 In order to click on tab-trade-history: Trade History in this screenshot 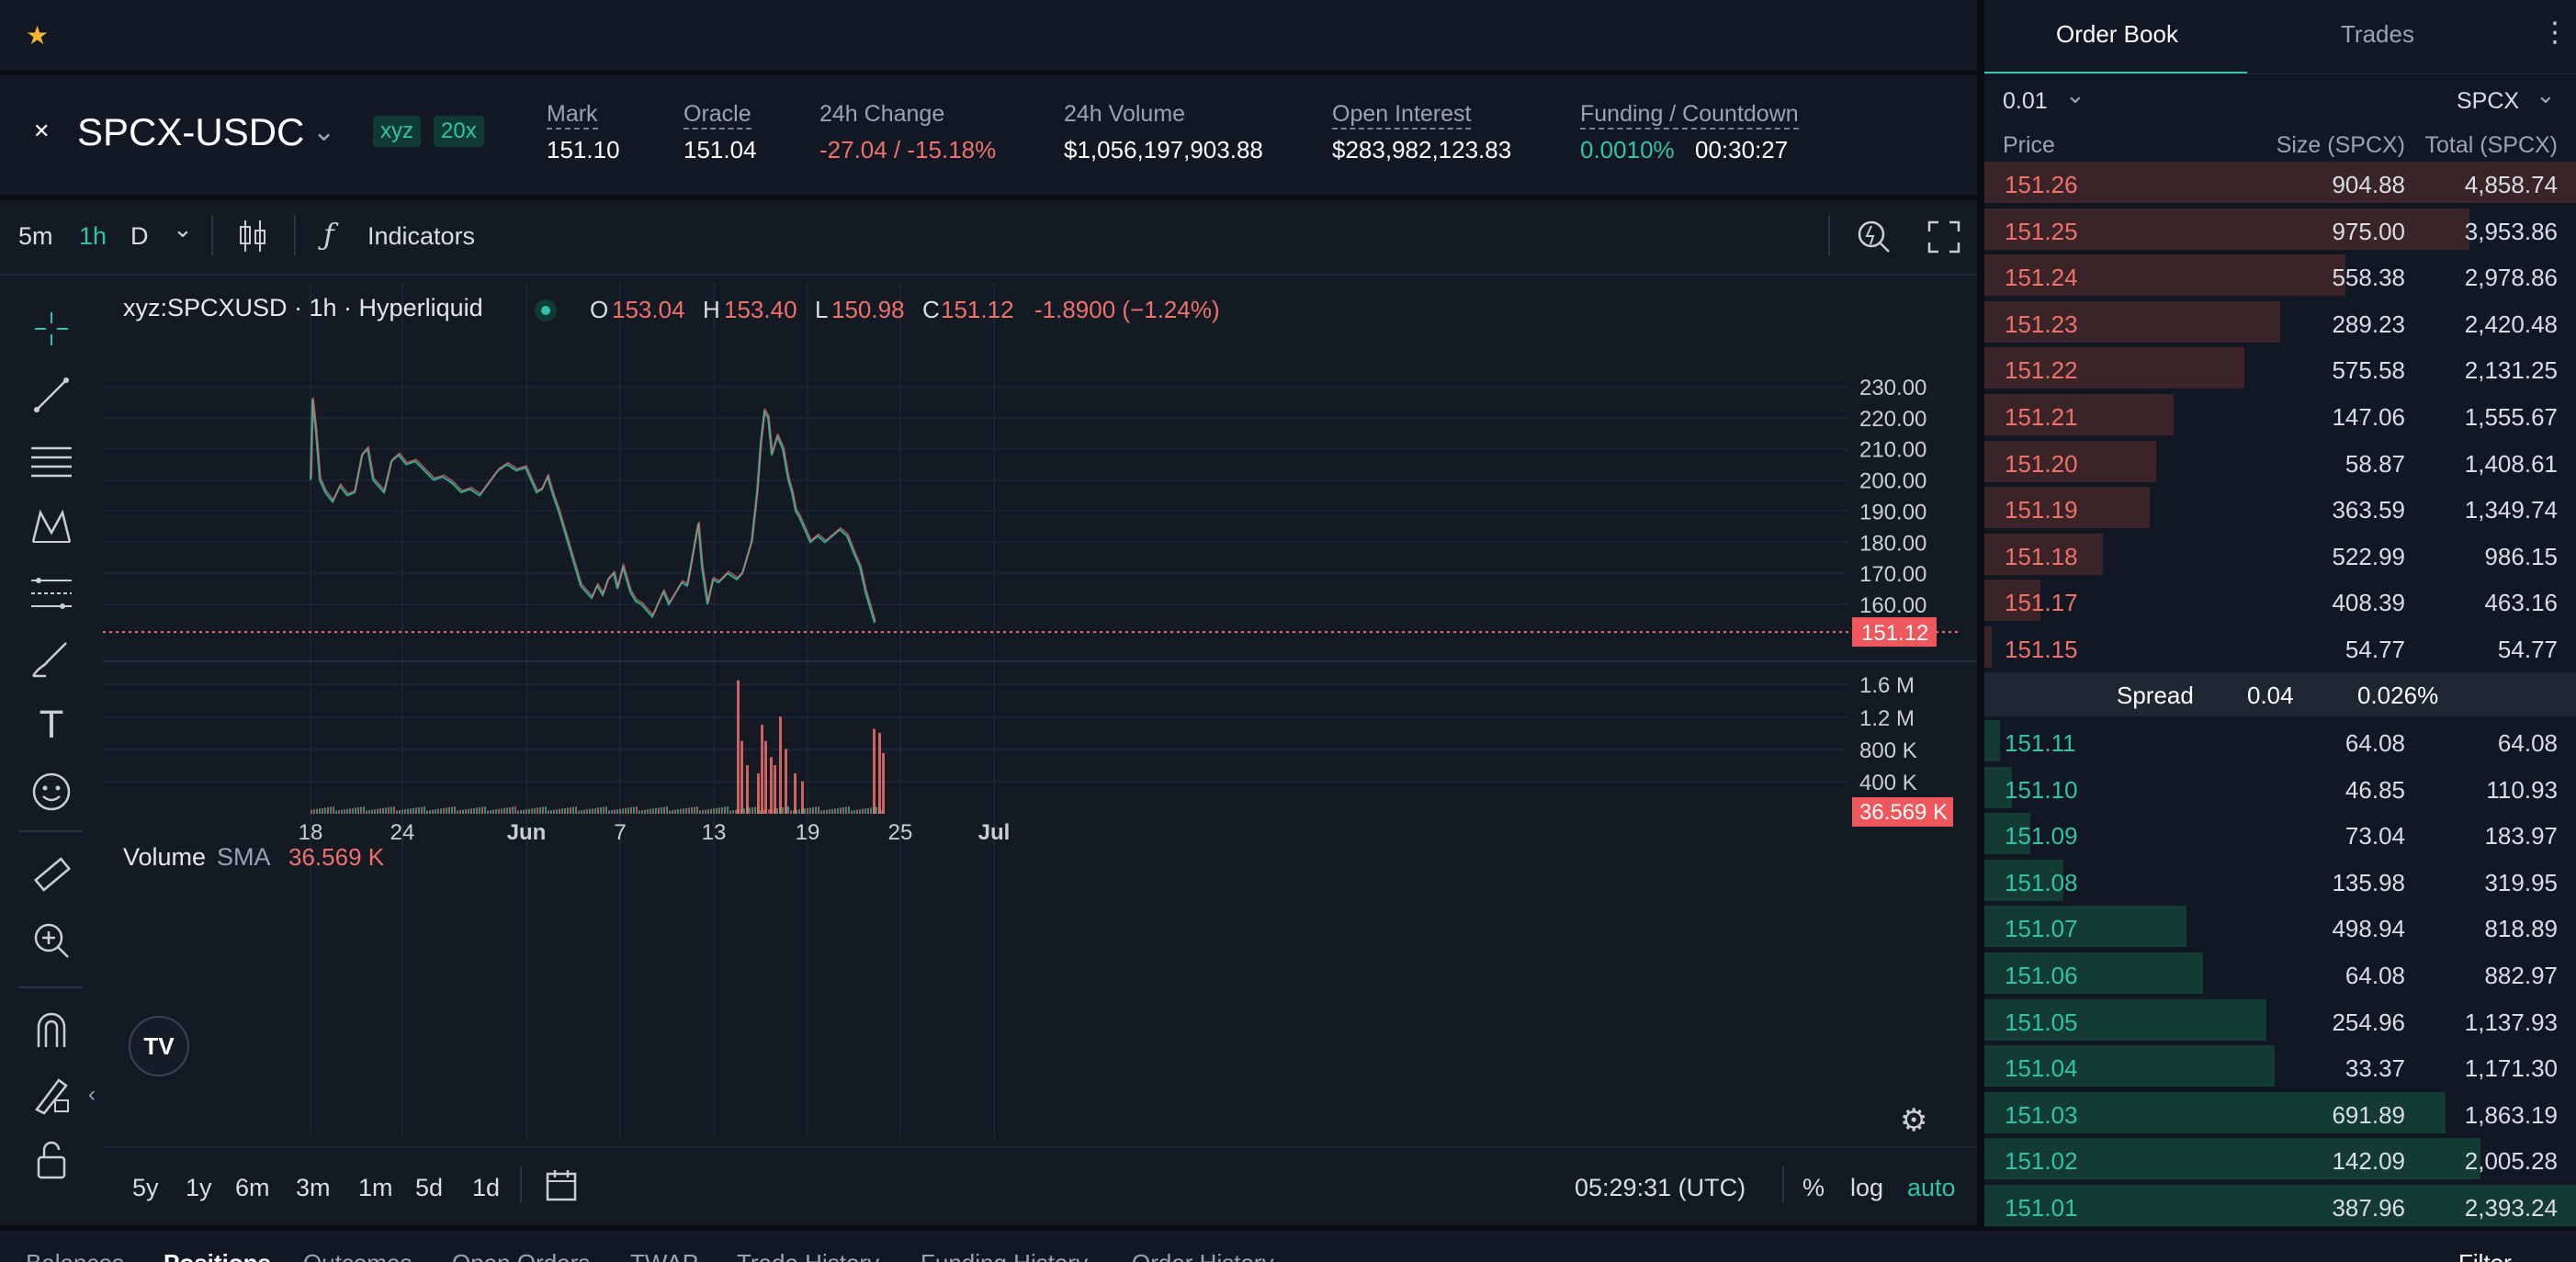, I will do `click(808, 1255)`.